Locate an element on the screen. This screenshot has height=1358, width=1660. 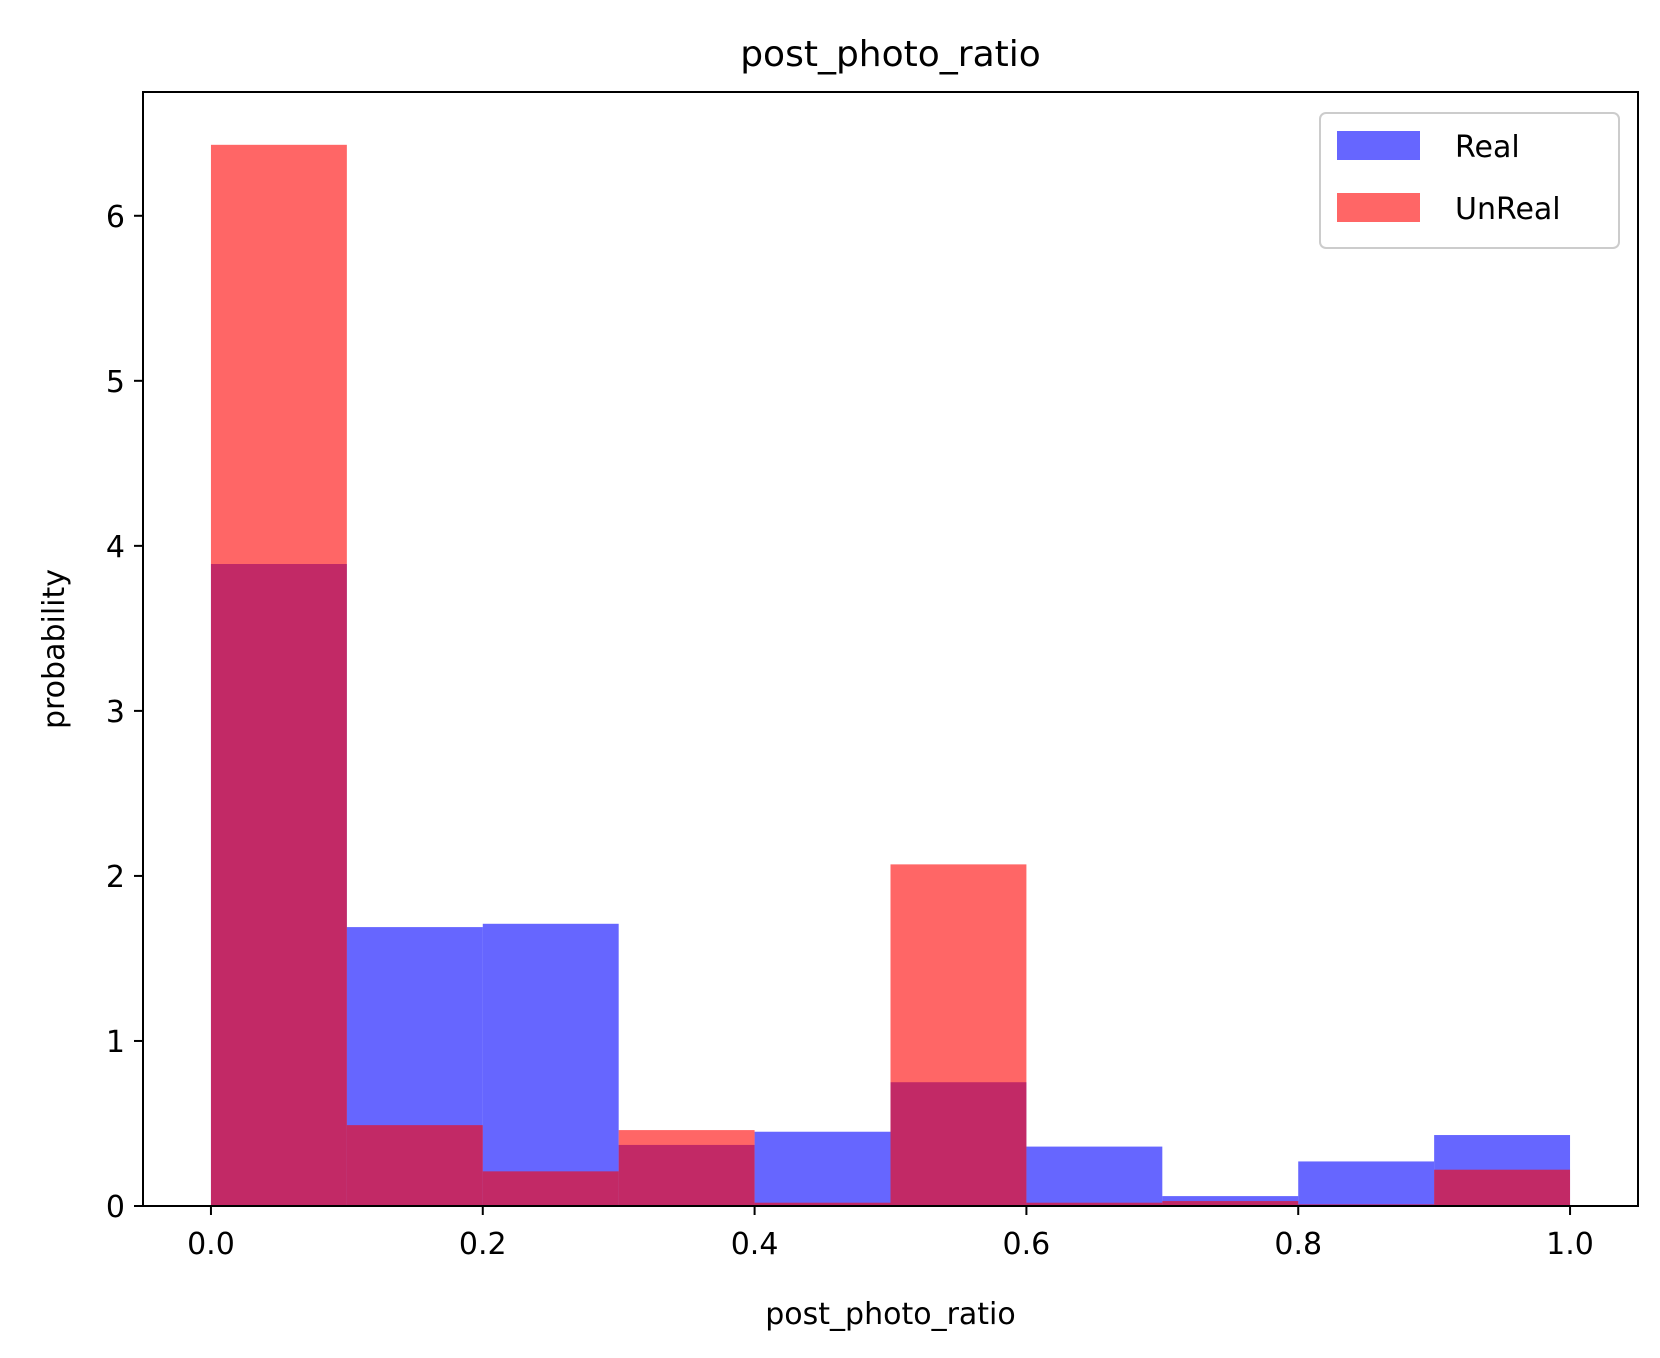
y-tick-label: 6 is located at coordinates (115, 217).